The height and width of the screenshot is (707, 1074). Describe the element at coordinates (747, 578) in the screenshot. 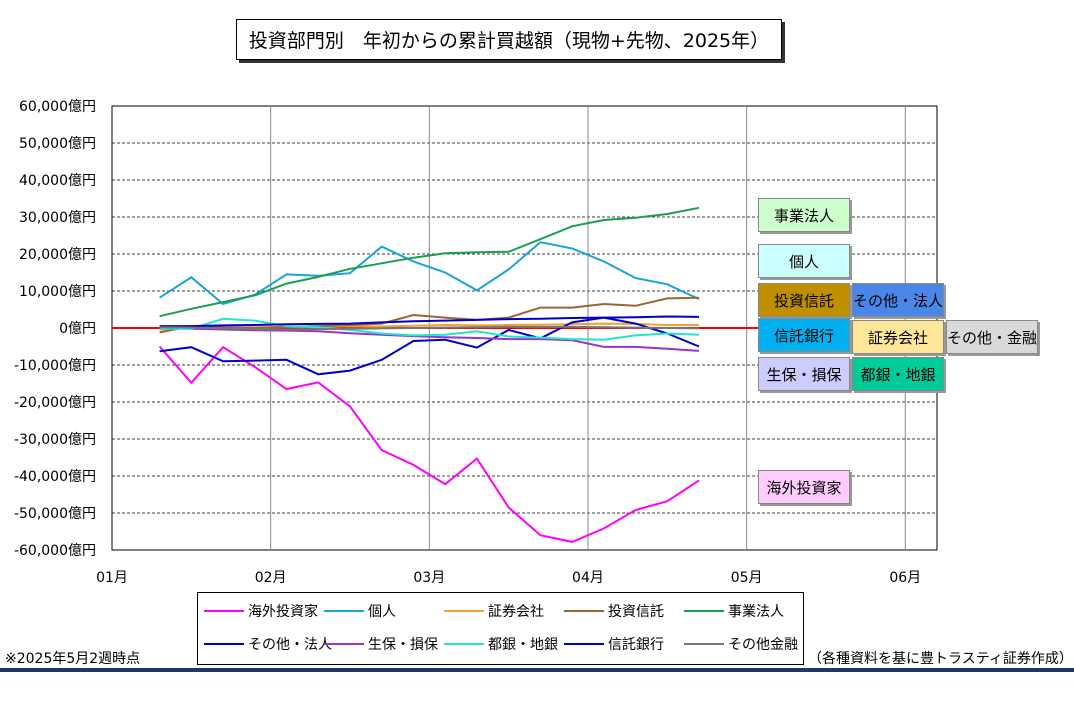

I see `x-tick-label: 05月` at that location.